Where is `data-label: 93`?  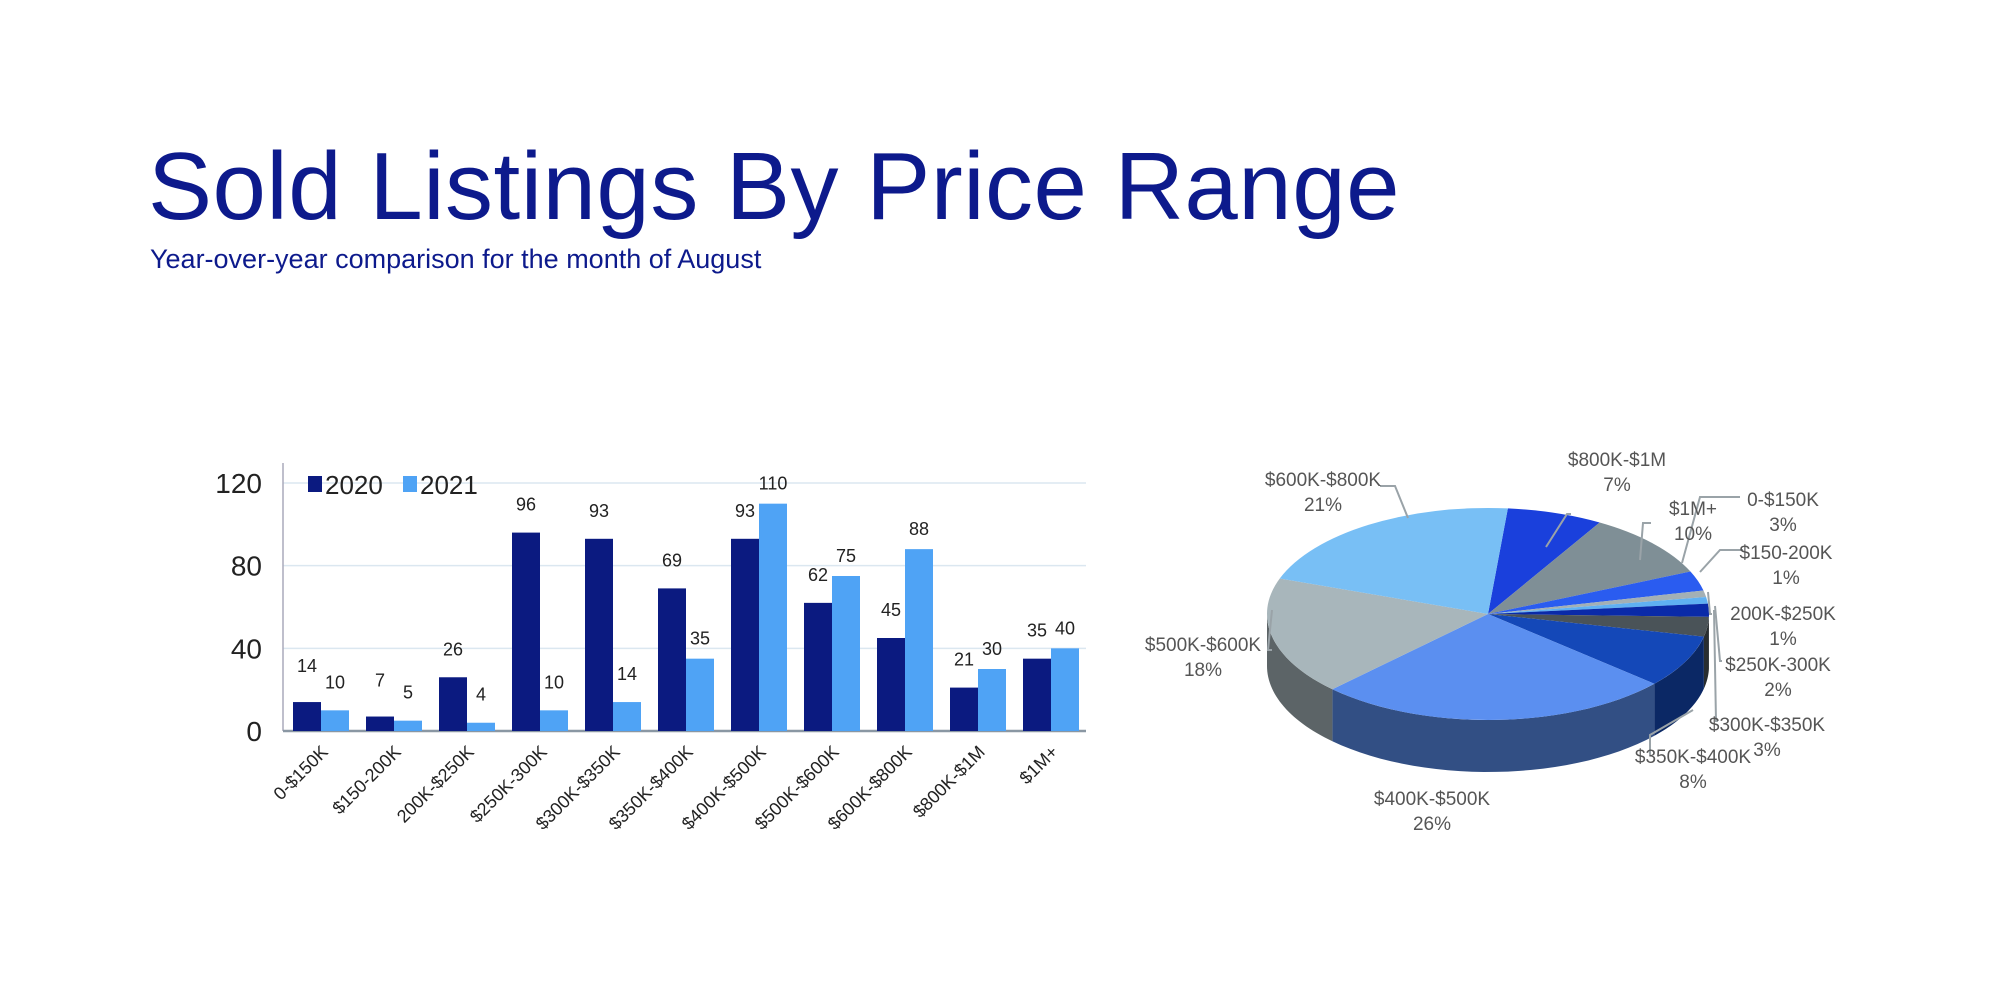 data-label: 93 is located at coordinates (599, 511).